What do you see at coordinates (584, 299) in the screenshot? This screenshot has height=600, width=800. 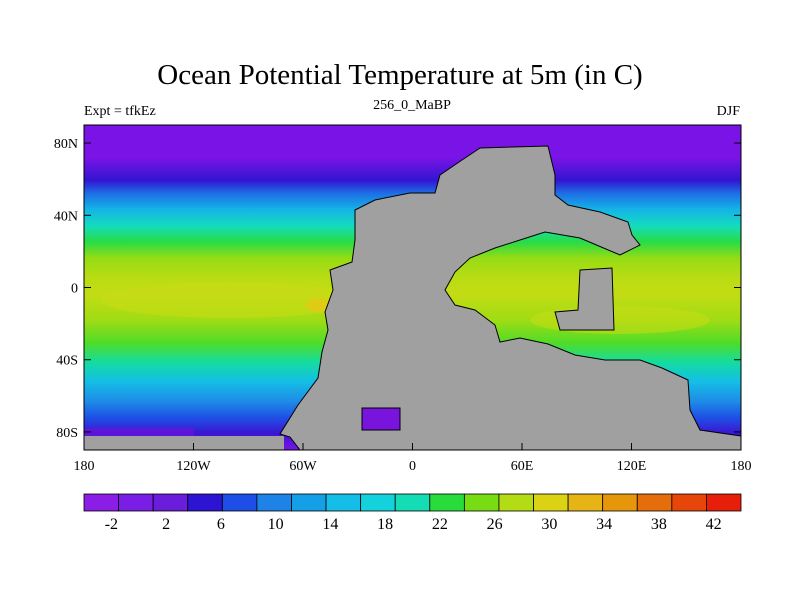 I see `island-east` at bounding box center [584, 299].